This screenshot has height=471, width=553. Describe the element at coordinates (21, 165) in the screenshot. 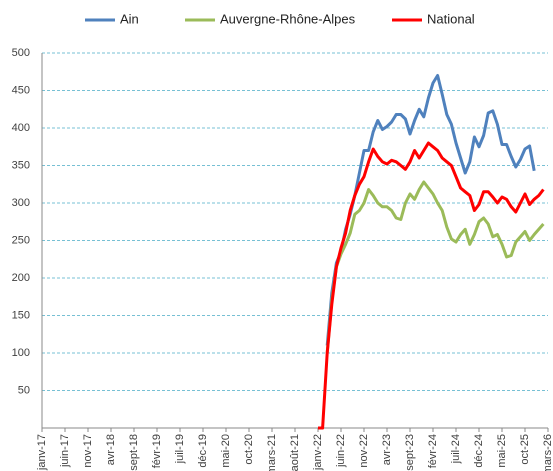

I see `y-tick-label: 350` at that location.